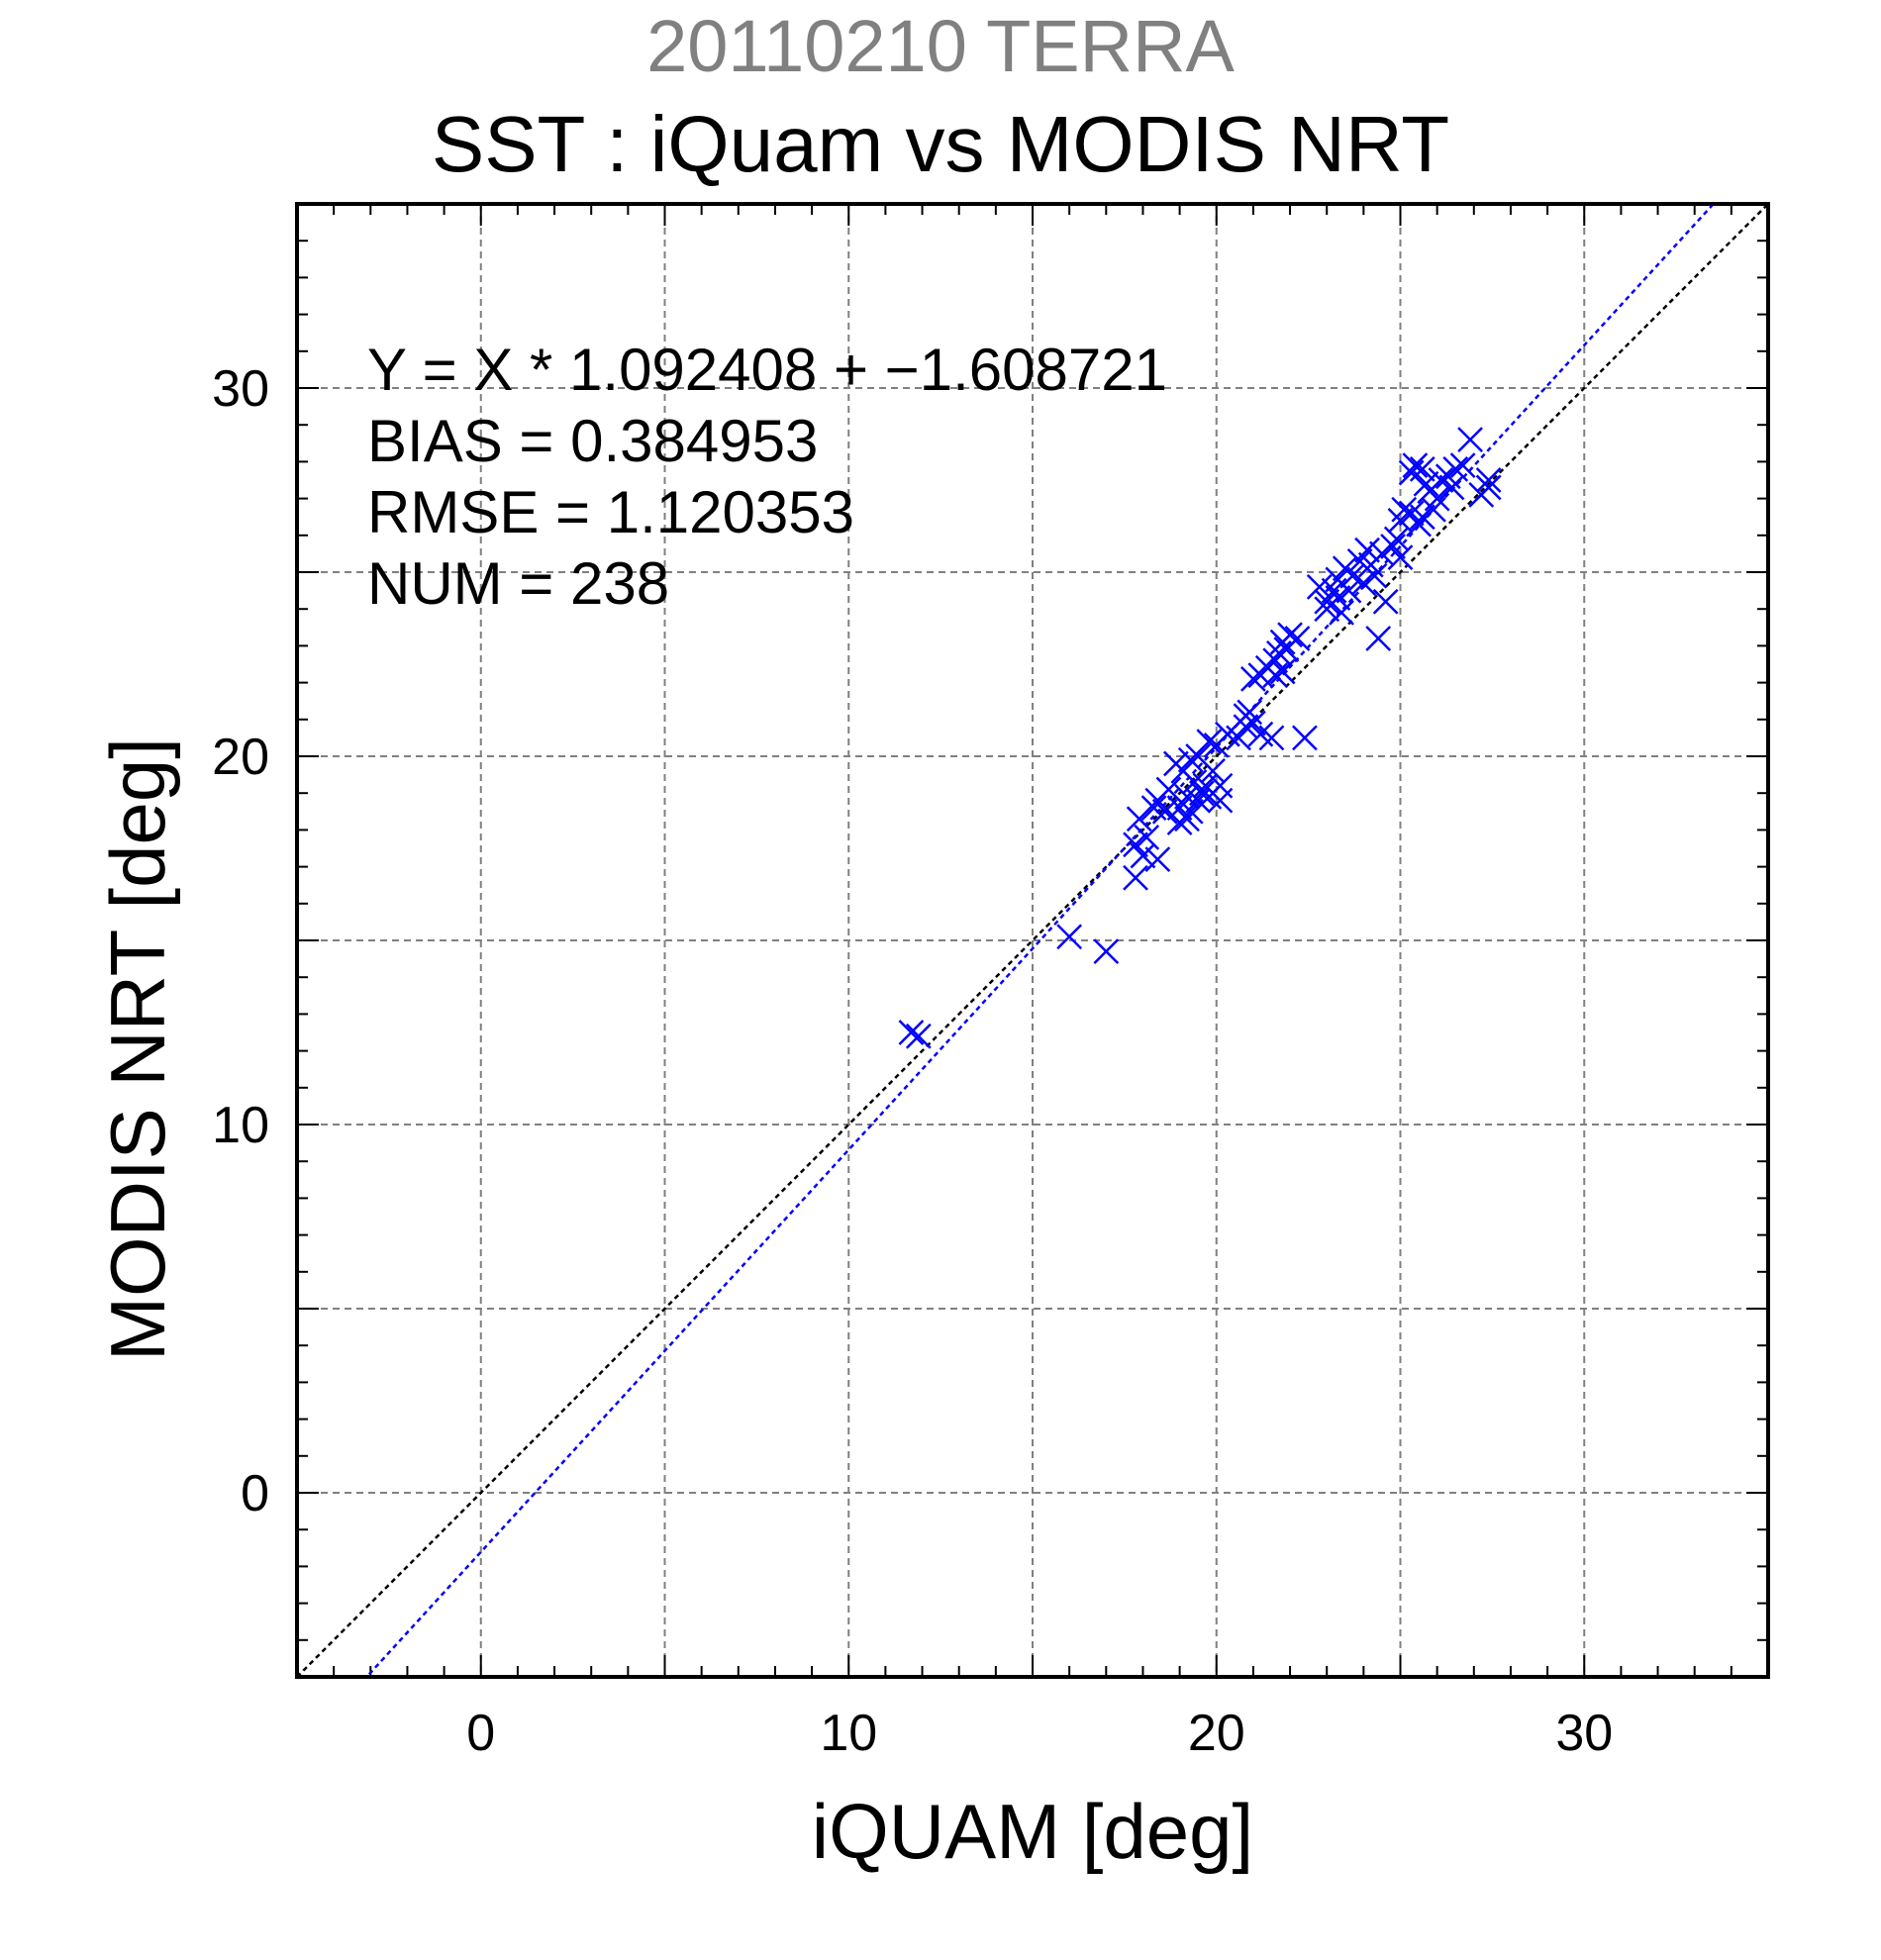  I want to click on y-tick-label: 20, so click(241, 757).